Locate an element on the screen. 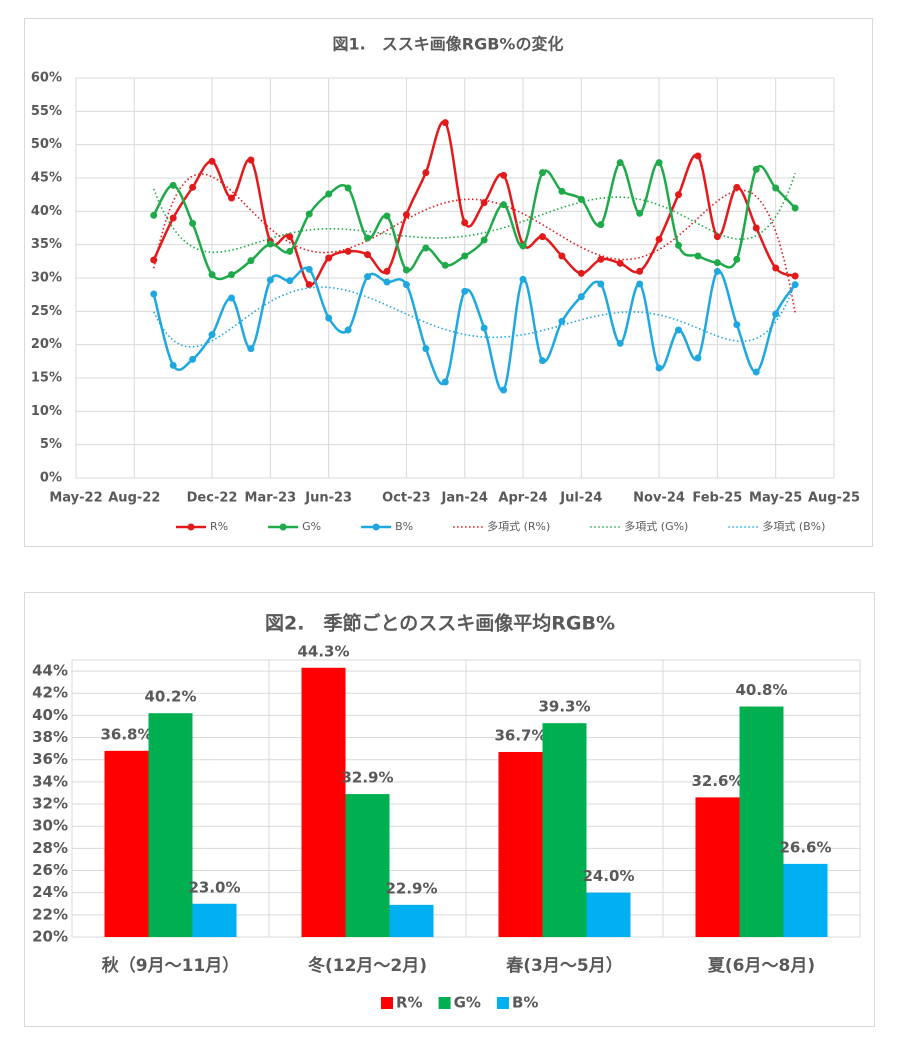 The height and width of the screenshot is (1043, 906). data-label: 32.6% is located at coordinates (717, 781).